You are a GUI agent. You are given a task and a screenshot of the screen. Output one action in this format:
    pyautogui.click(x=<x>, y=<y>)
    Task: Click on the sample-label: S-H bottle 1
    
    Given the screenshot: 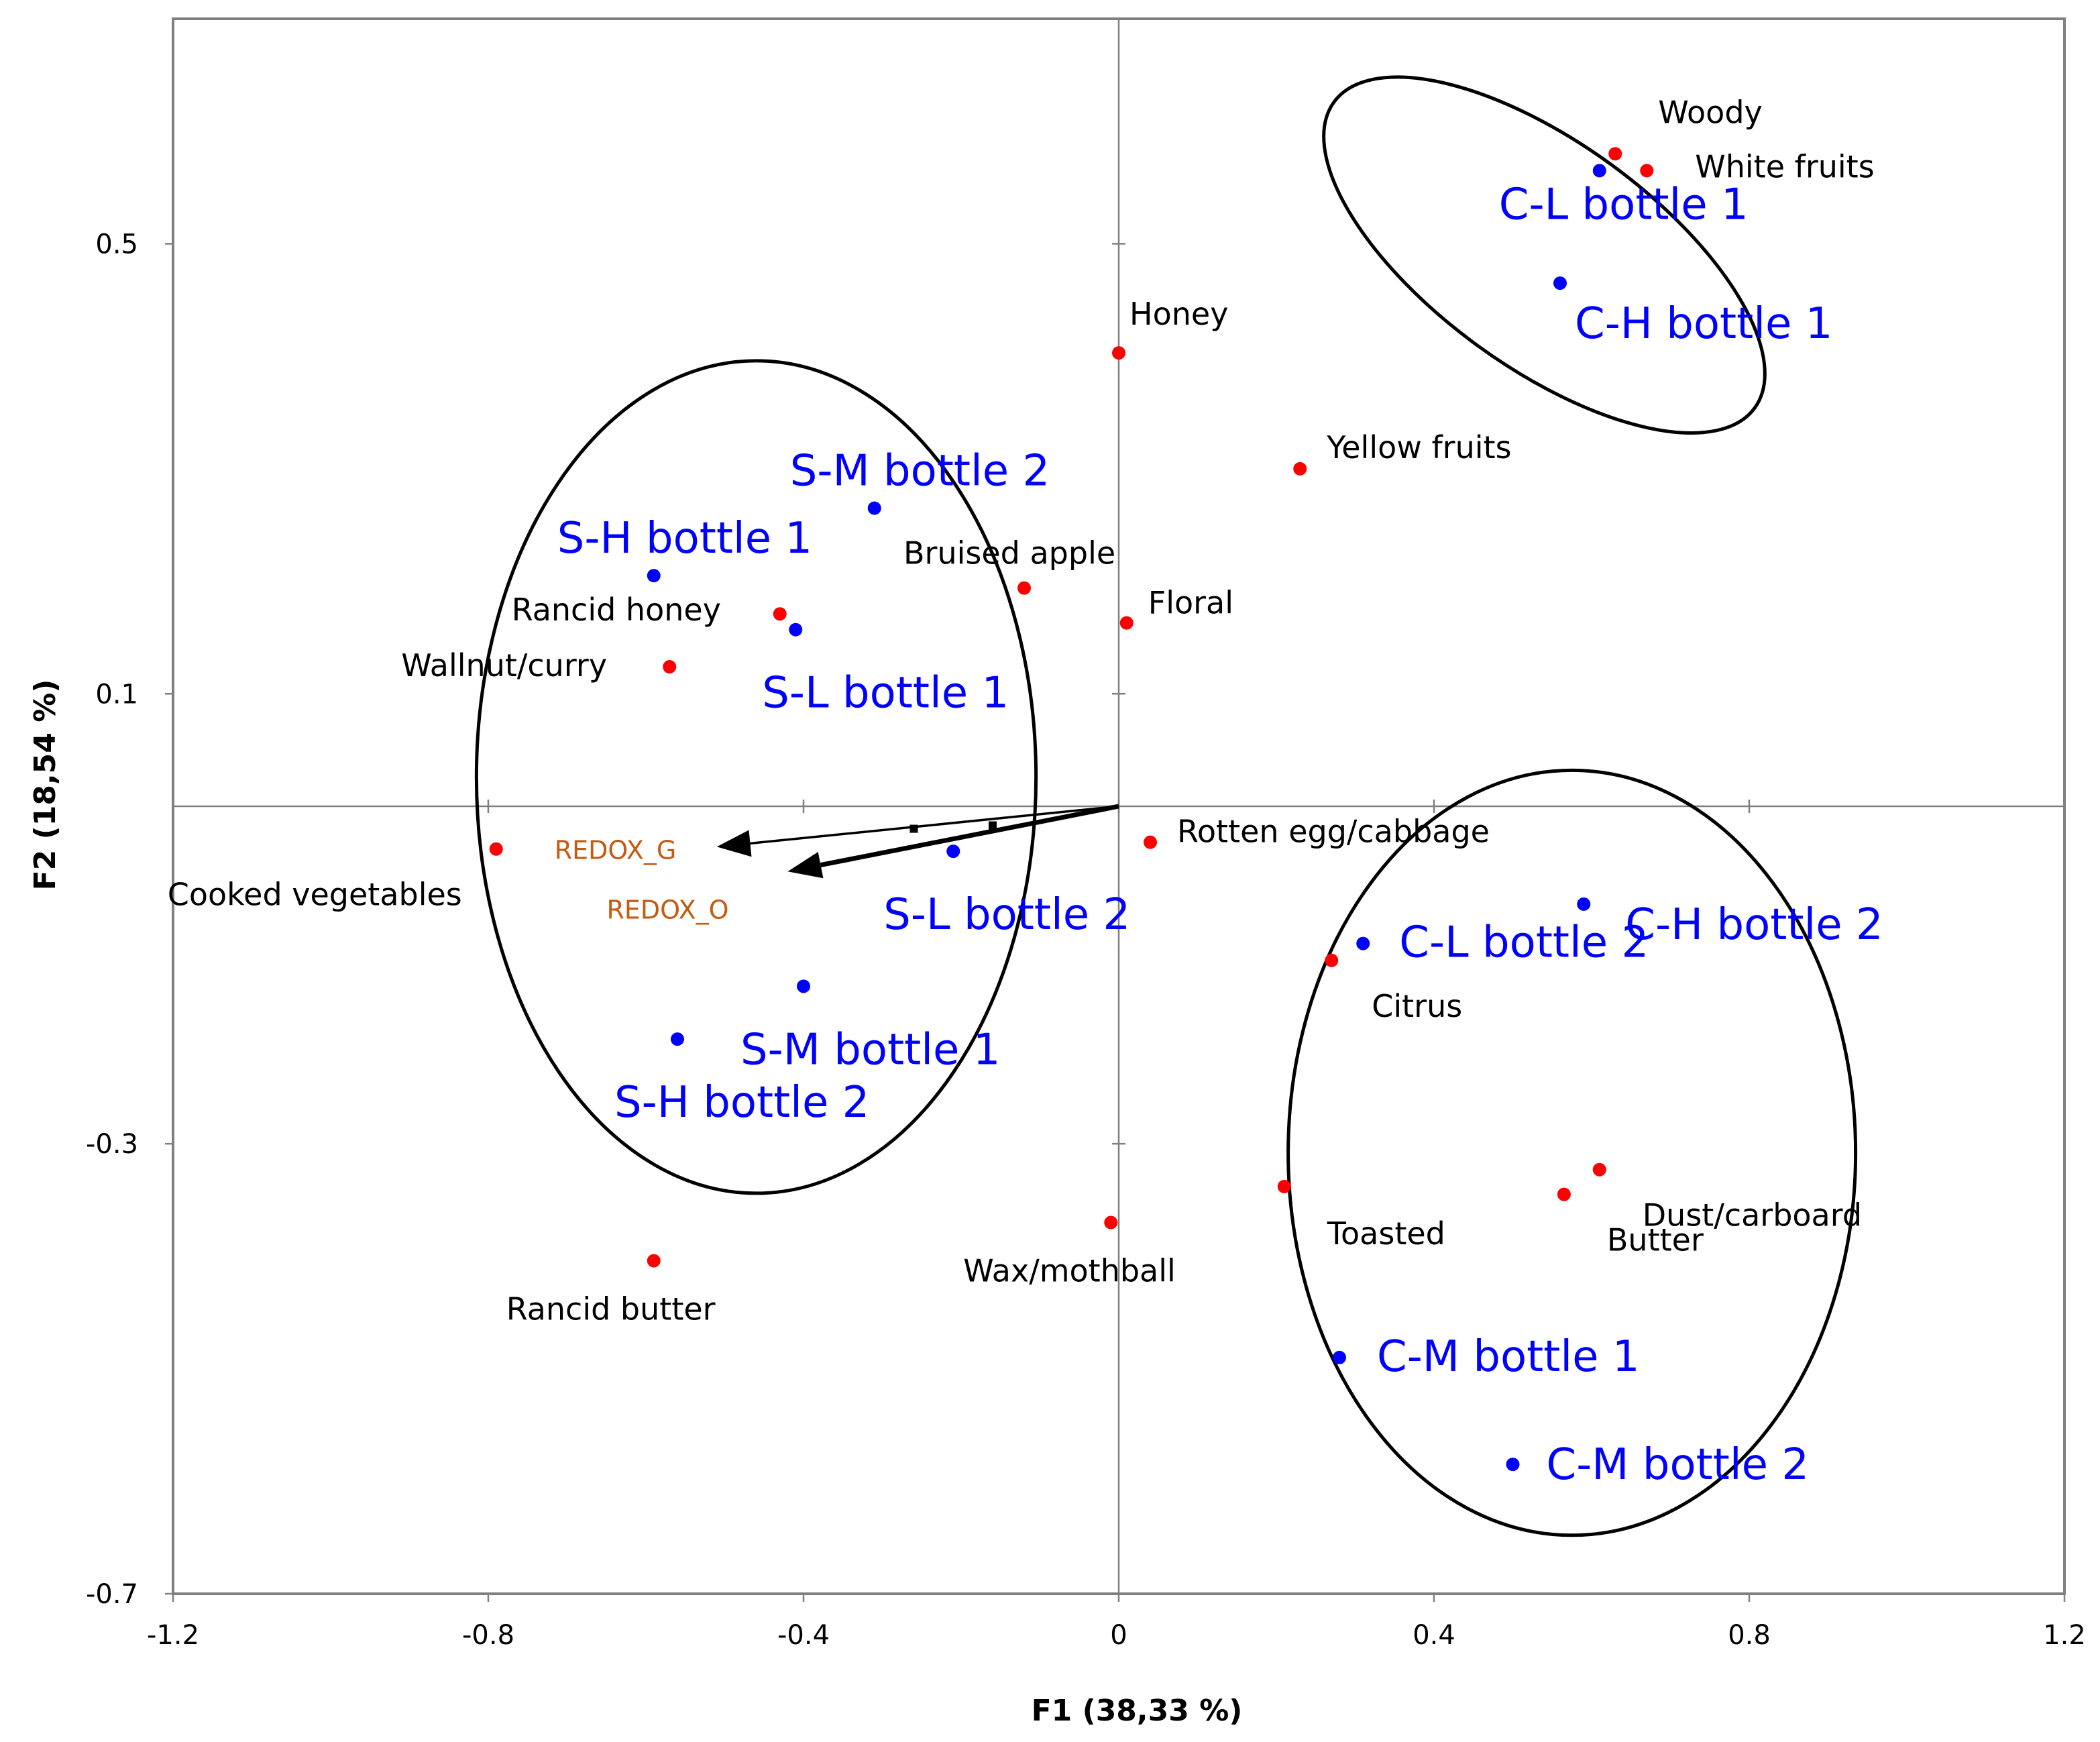 What is the action you would take?
    pyautogui.click(x=684, y=538)
    